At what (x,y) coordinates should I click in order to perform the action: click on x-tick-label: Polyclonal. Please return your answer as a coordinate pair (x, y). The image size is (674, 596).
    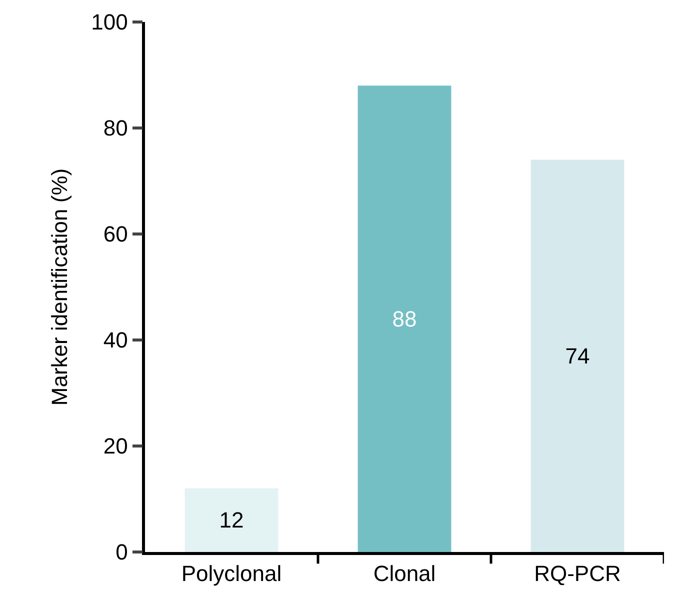
    Looking at the image, I should click on (231, 573).